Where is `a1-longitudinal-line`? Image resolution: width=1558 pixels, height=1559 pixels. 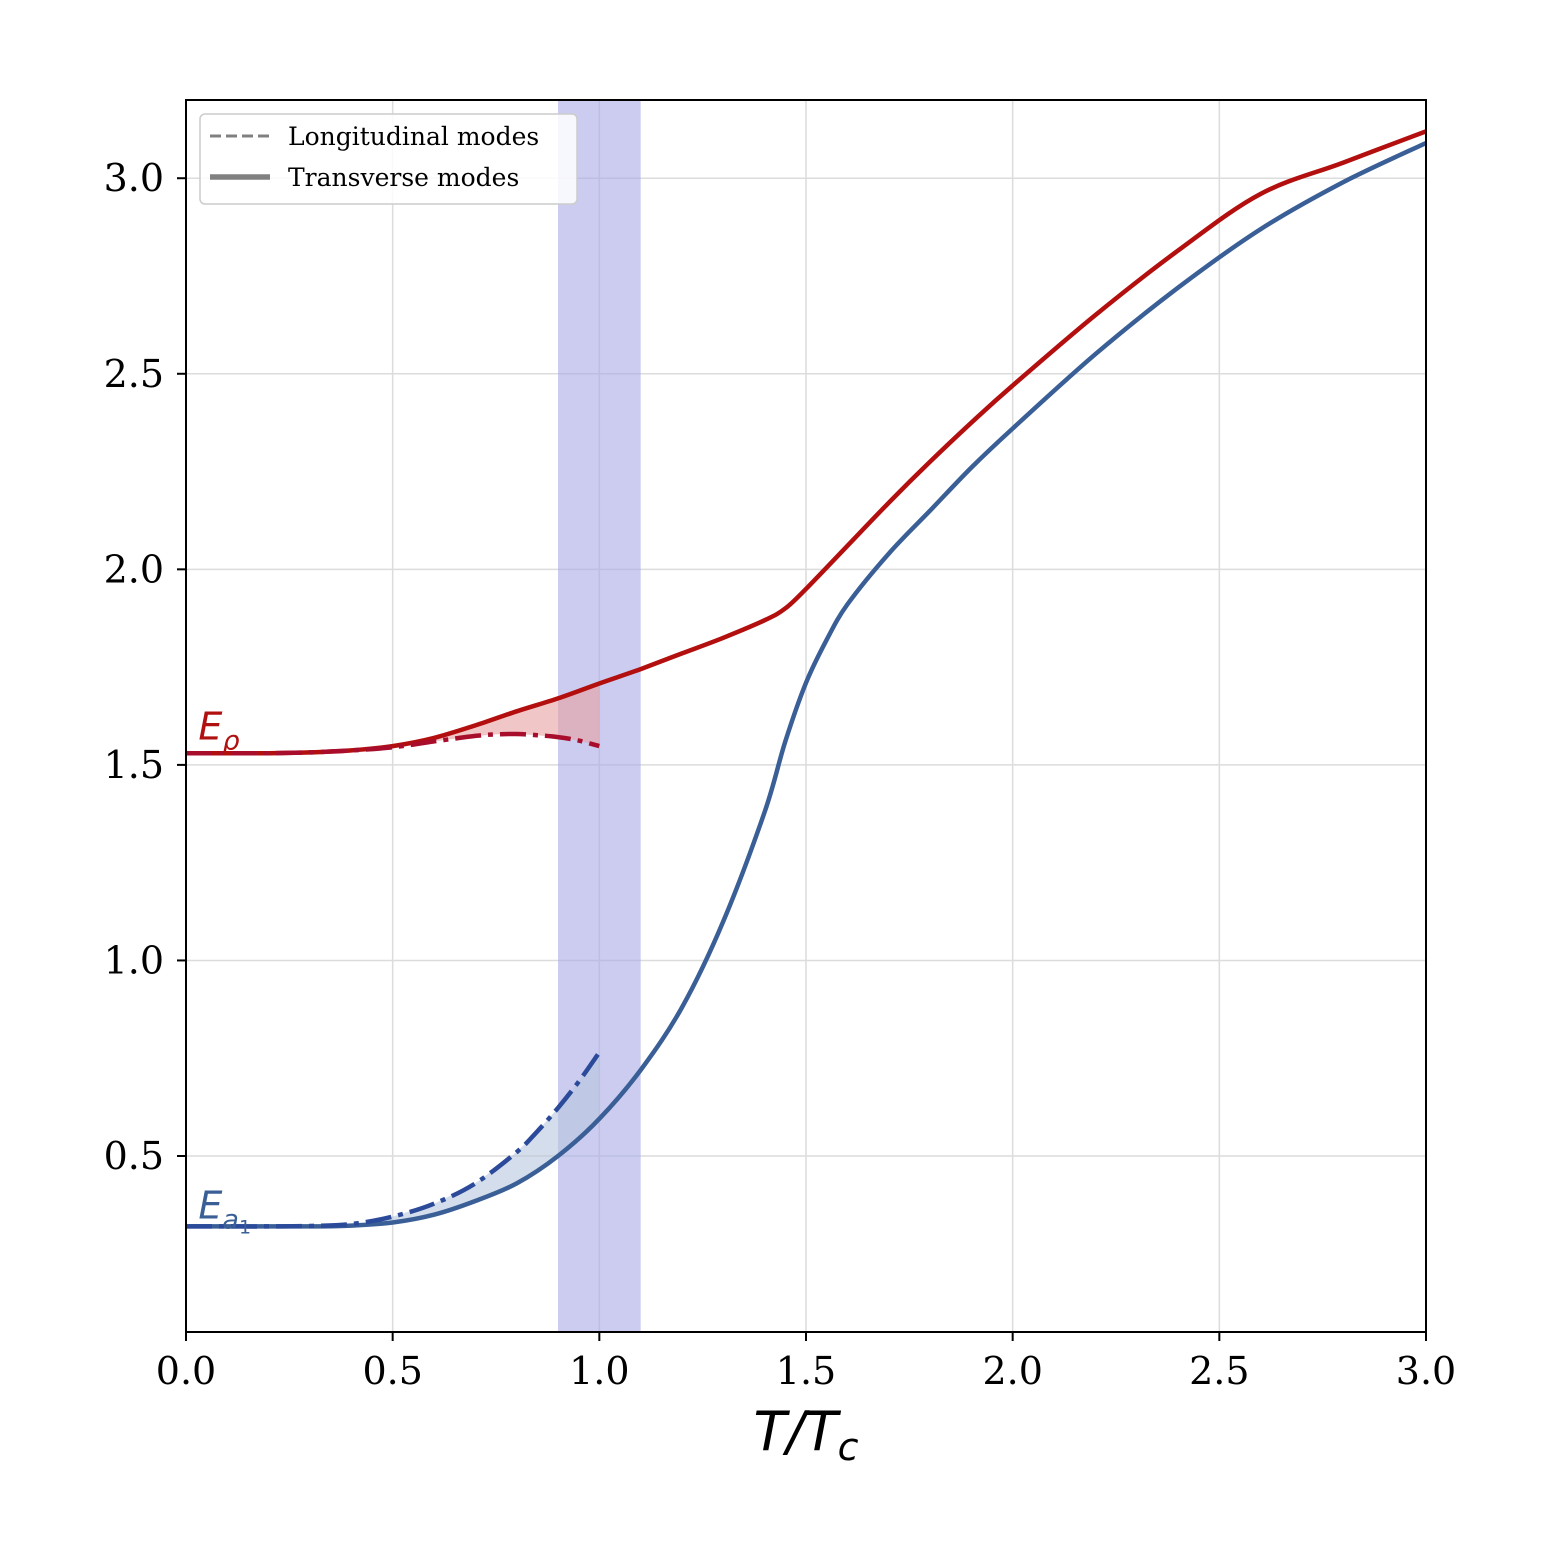 a1-longitudinal-line is located at coordinates (394, 1140).